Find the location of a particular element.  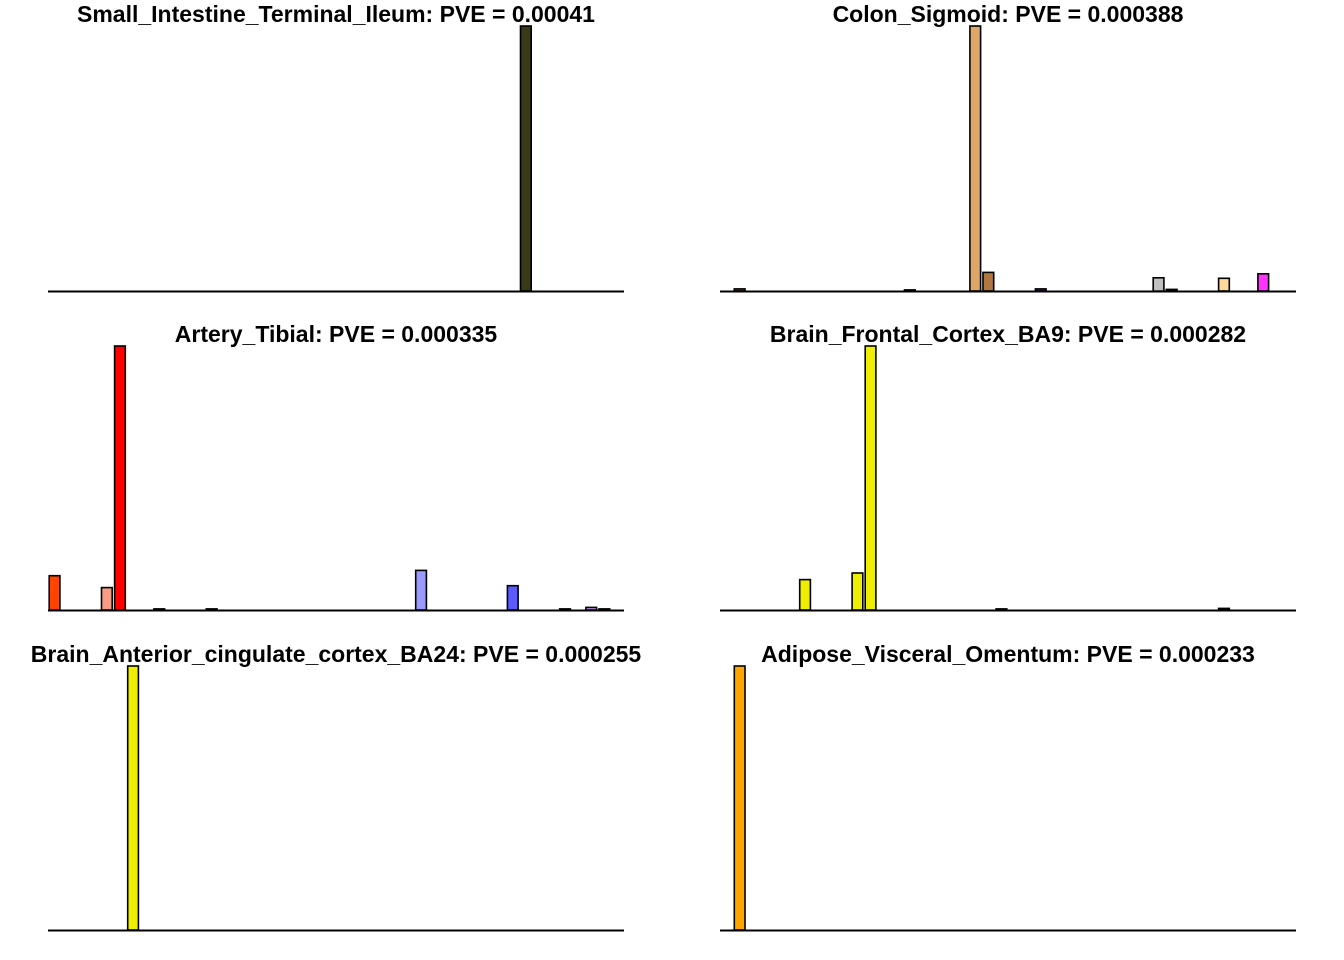

panel-title: Adipose_Visceral_Omentum: PVE = 0.000233 is located at coordinates (1008, 654).